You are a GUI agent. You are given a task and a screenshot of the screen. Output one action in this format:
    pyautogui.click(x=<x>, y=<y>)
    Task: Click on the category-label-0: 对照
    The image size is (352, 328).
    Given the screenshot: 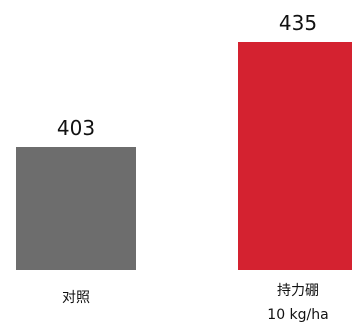 What is the action you would take?
    pyautogui.click(x=76, y=298)
    